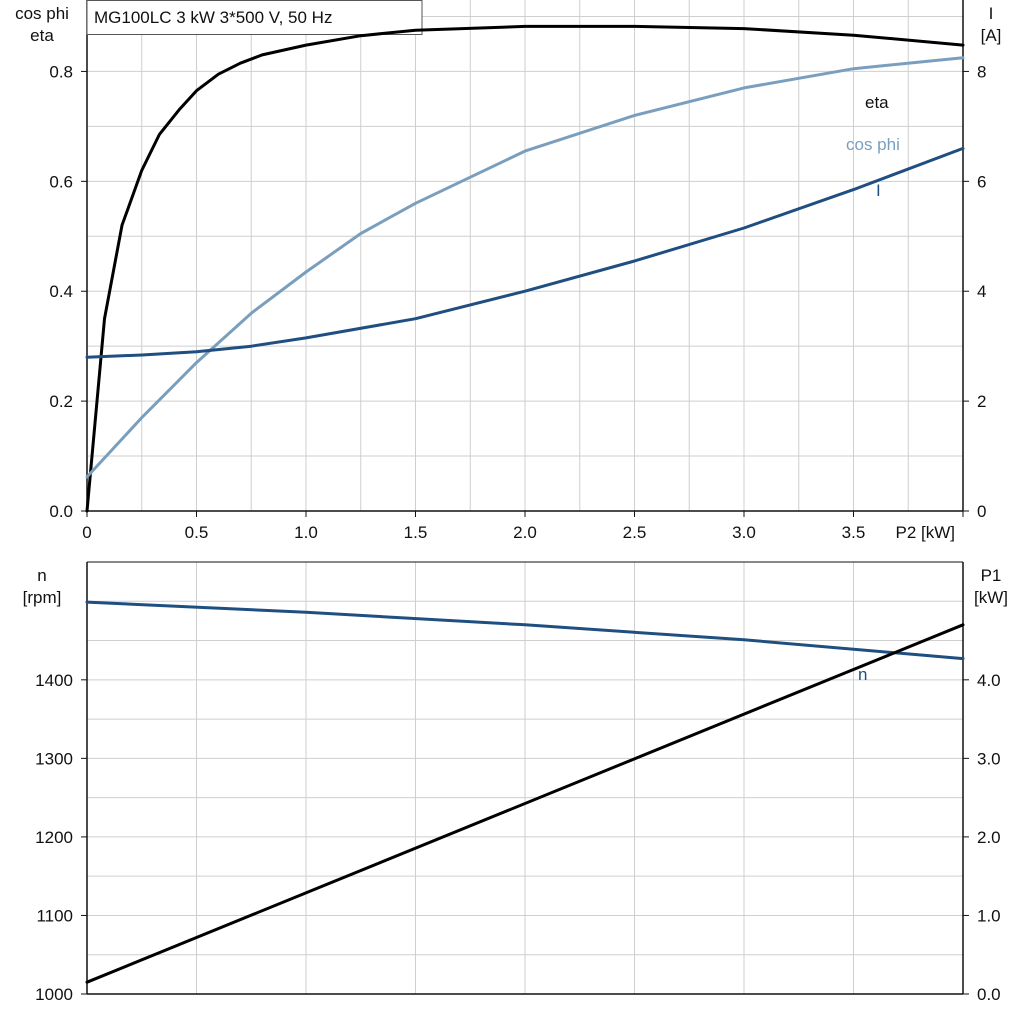 The height and width of the screenshot is (1024, 1024). What do you see at coordinates (61, 291) in the screenshot?
I see `left-y-tick-label: 0.4` at bounding box center [61, 291].